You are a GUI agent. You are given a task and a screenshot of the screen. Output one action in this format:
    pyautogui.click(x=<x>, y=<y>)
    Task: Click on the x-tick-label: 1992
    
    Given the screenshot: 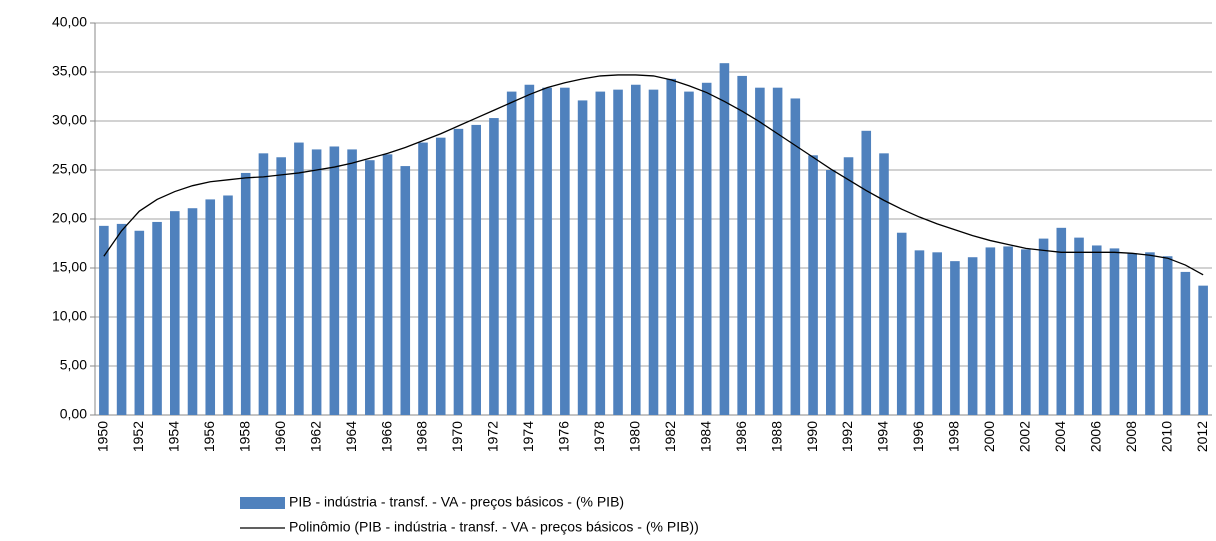 What is the action you would take?
    pyautogui.click(x=847, y=436)
    